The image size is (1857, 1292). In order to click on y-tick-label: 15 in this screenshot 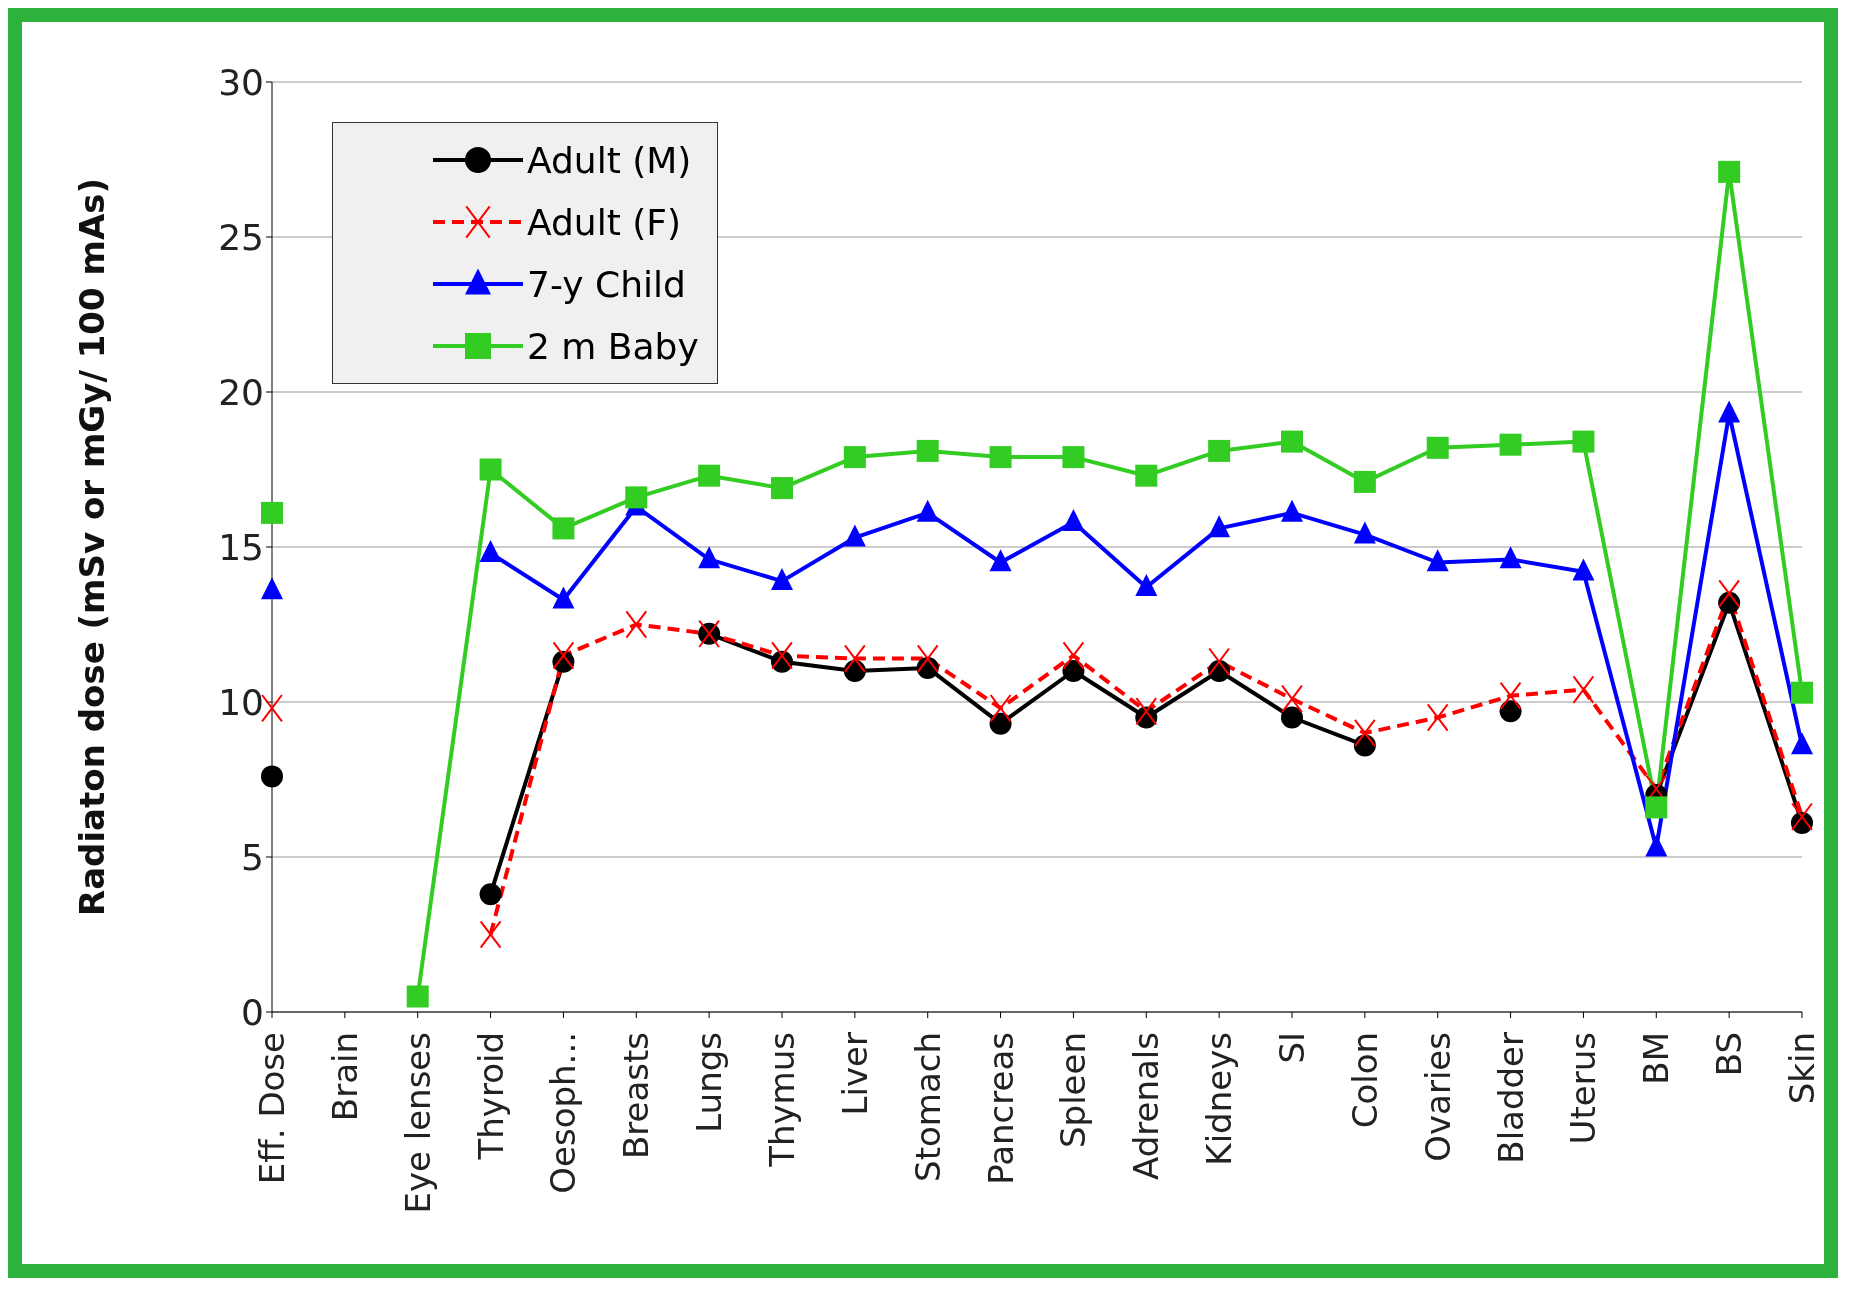, I will do `click(241, 547)`.